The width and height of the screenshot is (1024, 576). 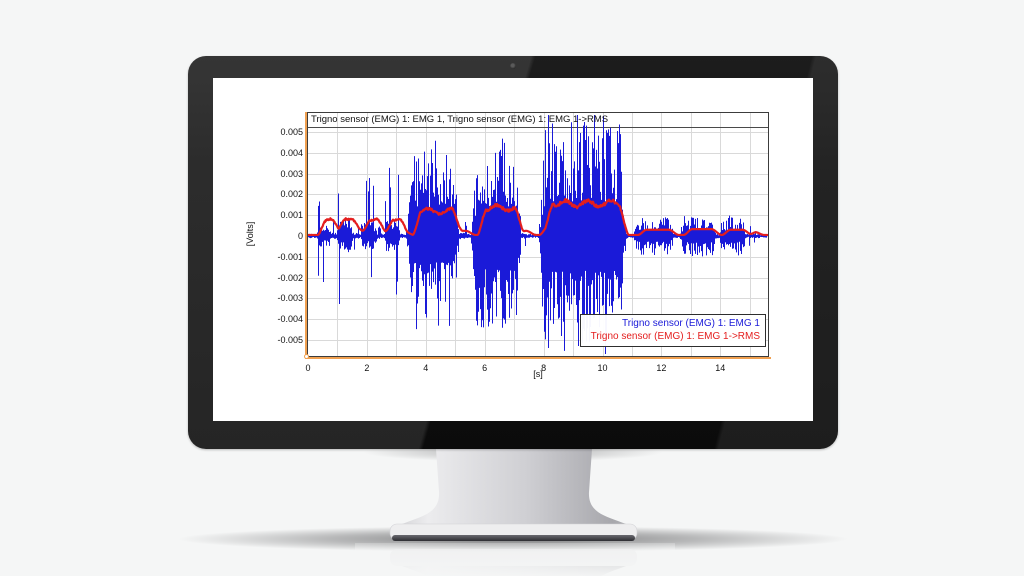 What do you see at coordinates (306, 235) in the screenshot?
I see `axis-accent-left` at bounding box center [306, 235].